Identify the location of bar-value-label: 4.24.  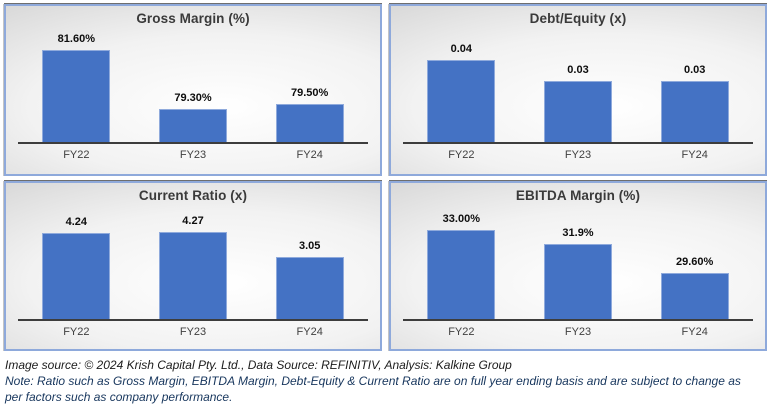
(76, 222).